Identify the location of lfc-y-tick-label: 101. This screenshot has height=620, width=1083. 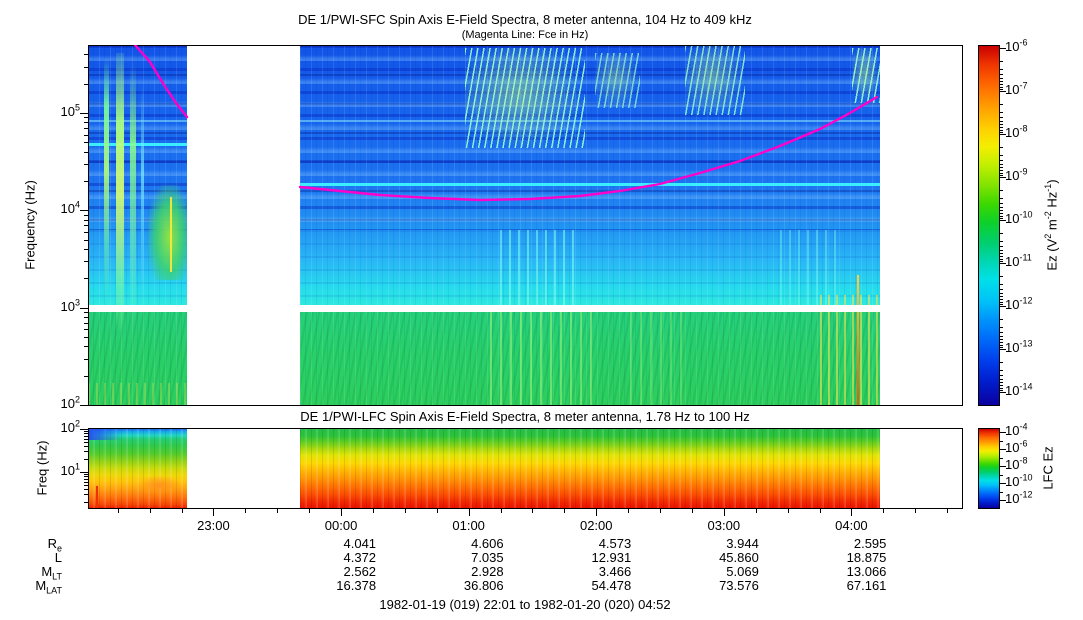
(70, 469).